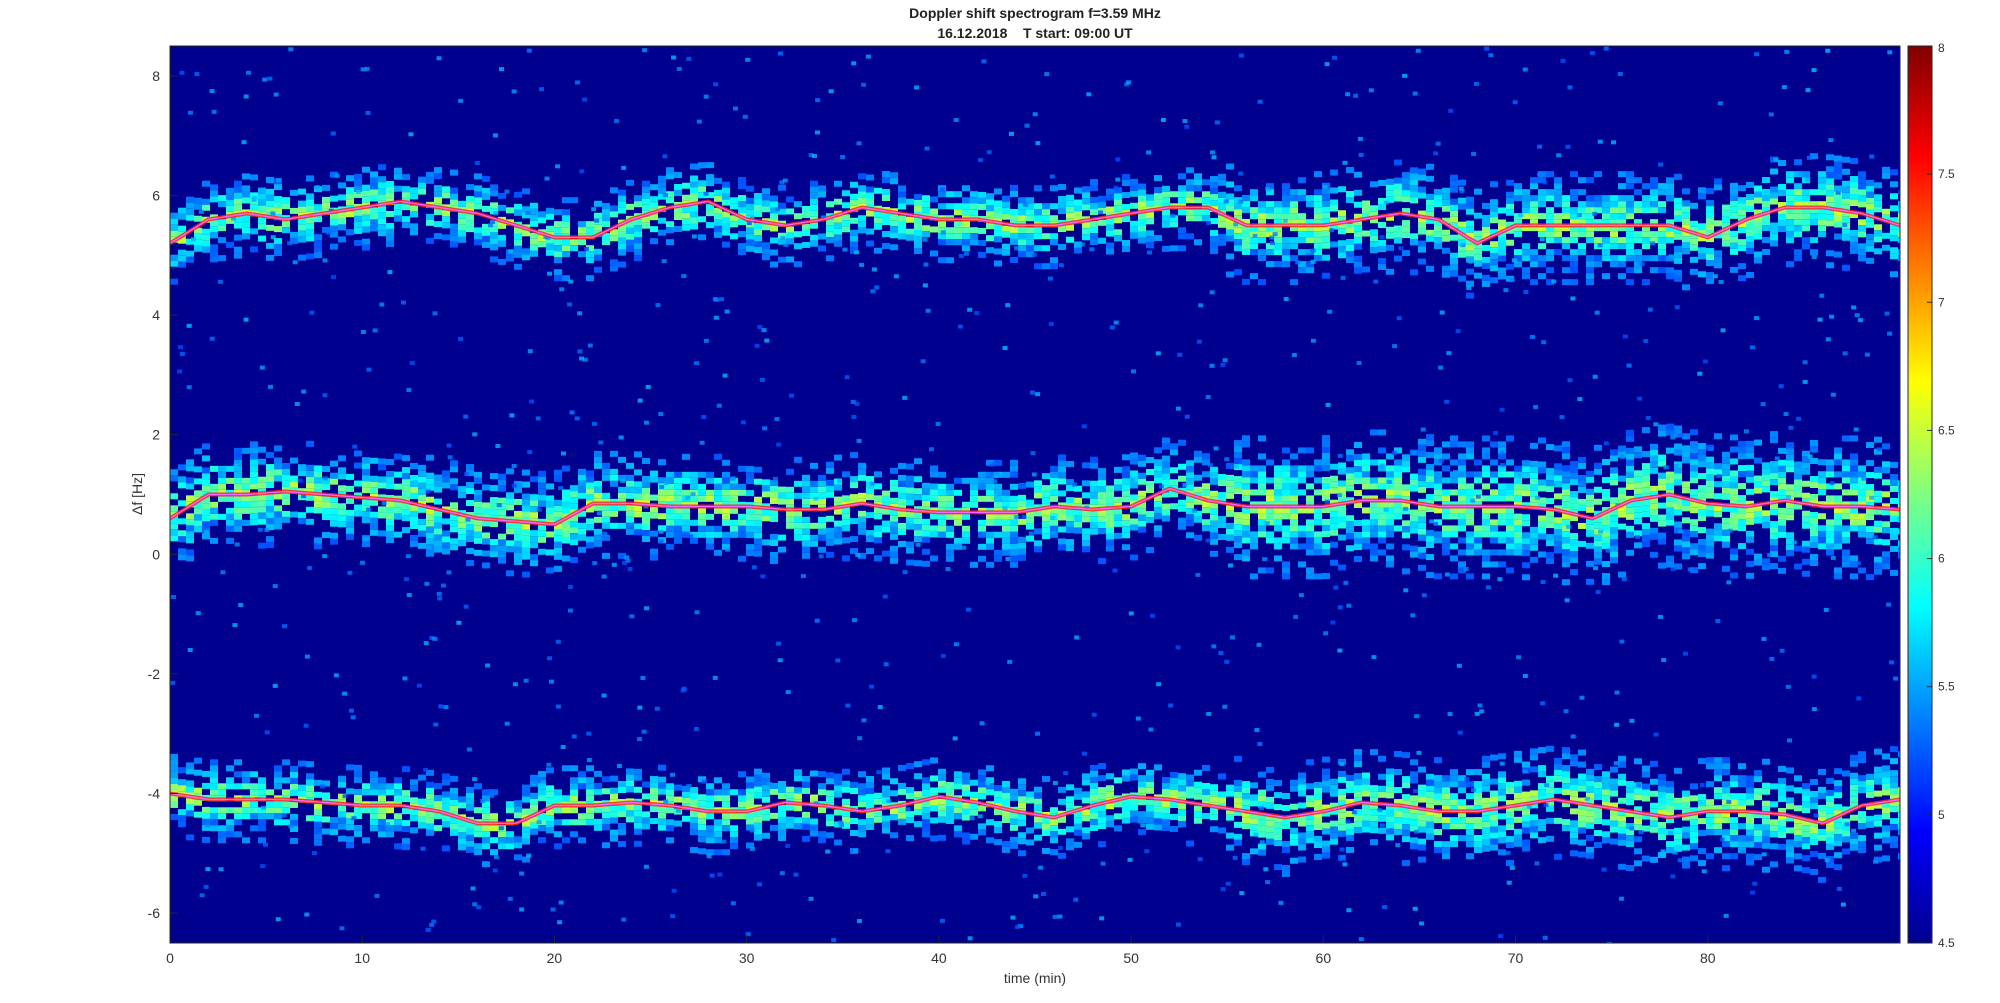 This screenshot has width=2000, height=1003. What do you see at coordinates (163, 494) in the screenshot?
I see `y-axis-ticks: -6 -4 -2 0 2 4 6 8` at bounding box center [163, 494].